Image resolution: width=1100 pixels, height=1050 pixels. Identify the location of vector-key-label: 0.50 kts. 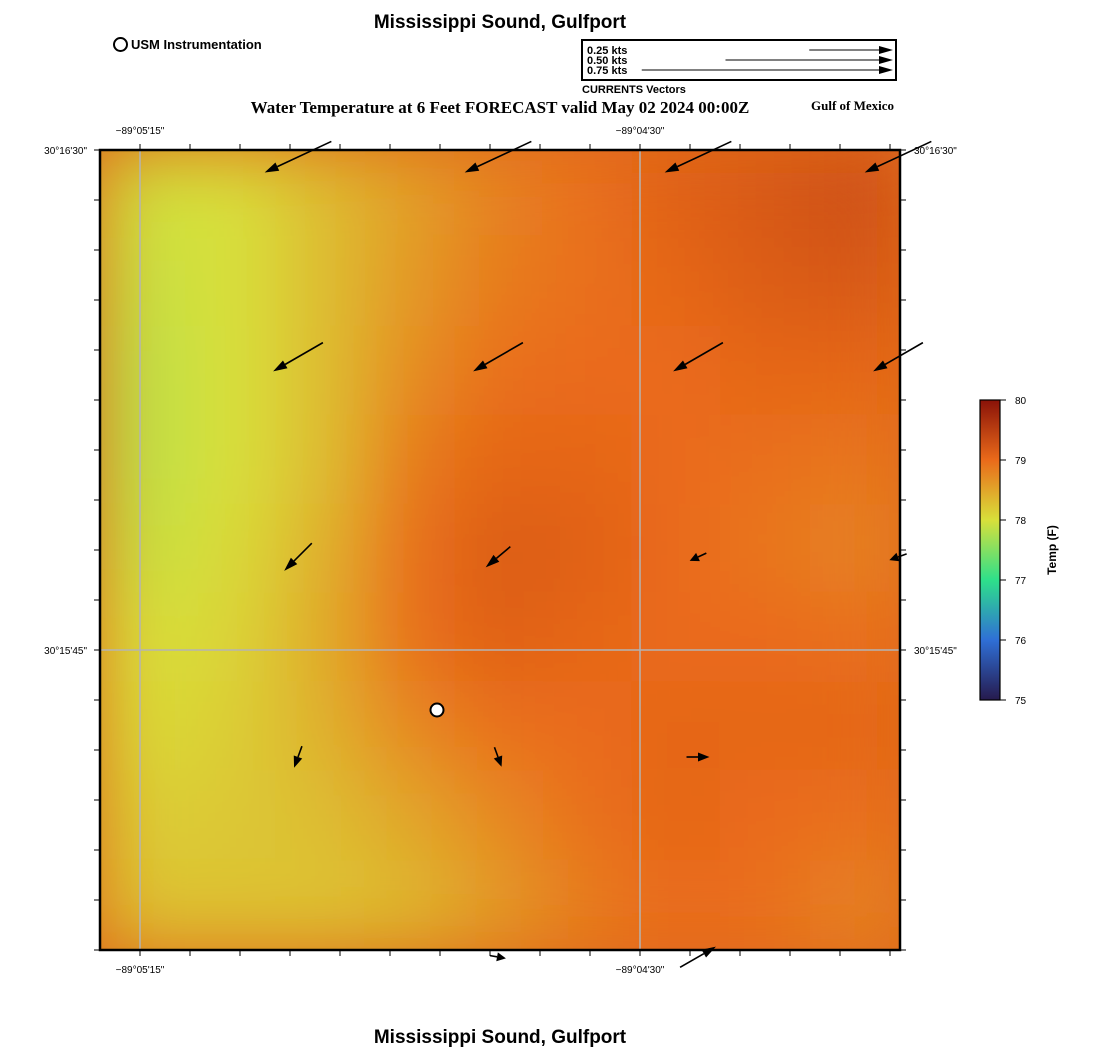
(607, 61).